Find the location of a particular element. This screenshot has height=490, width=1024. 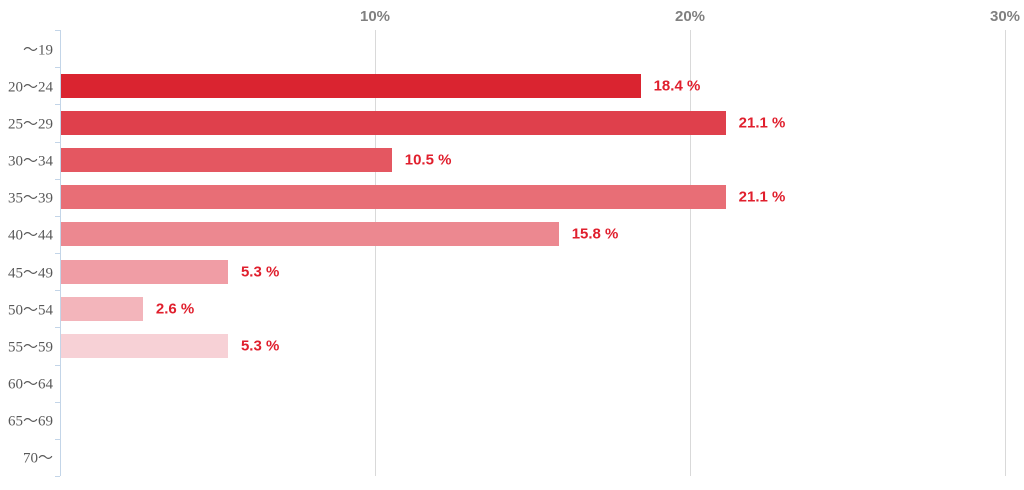

category-label: 60〜64 is located at coordinates (30, 384).